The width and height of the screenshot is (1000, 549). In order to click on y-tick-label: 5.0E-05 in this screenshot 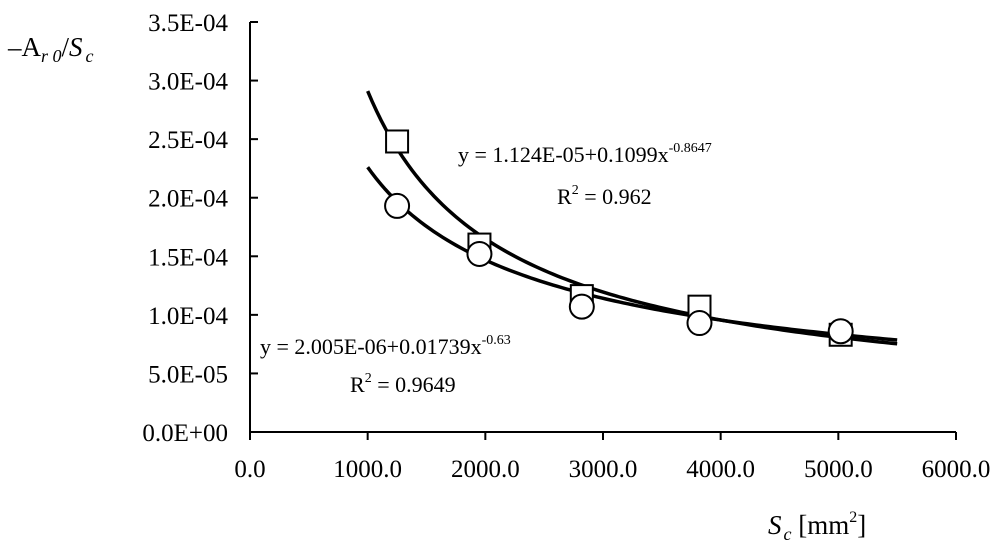, I will do `click(188, 374)`.